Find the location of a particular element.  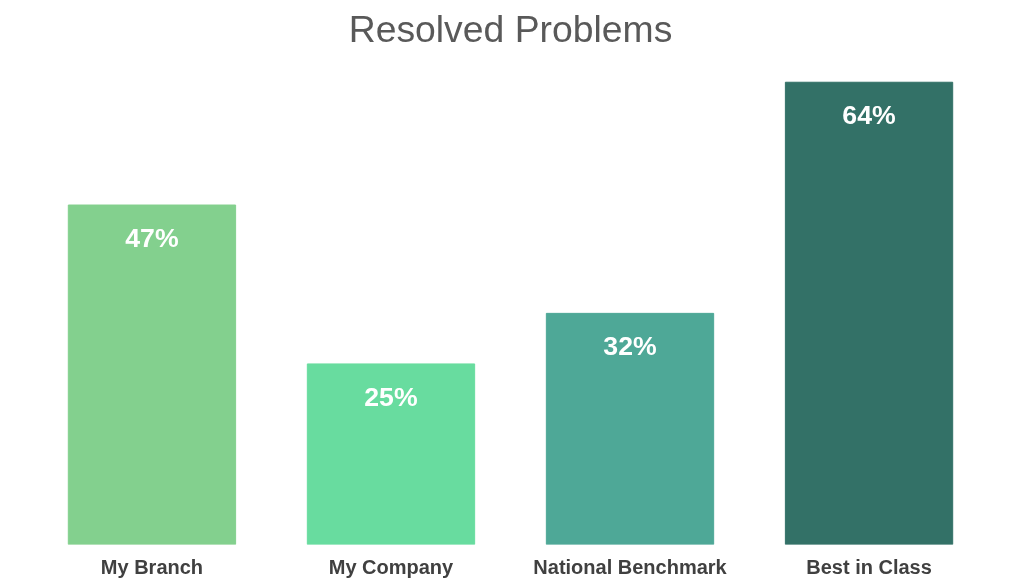

data-label: 32% is located at coordinates (630, 346).